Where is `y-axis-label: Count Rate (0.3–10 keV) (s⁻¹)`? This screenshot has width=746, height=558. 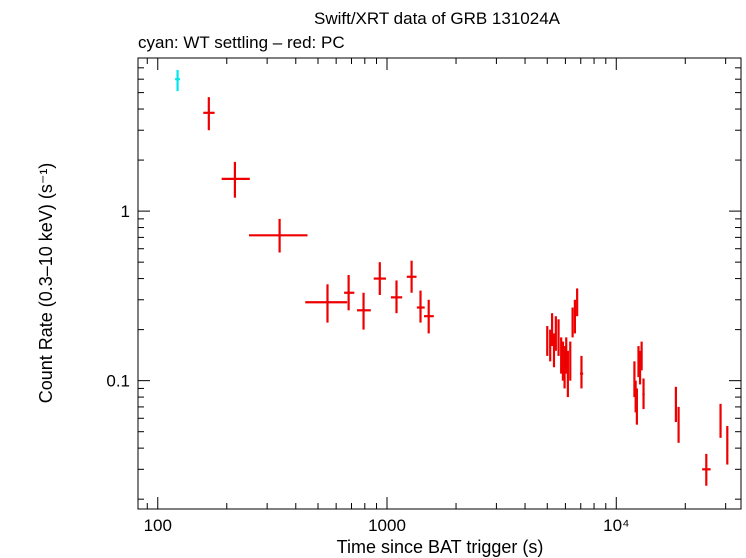
y-axis-label: Count Rate (0.3–10 keV) (s⁻¹) is located at coordinates (46, 283).